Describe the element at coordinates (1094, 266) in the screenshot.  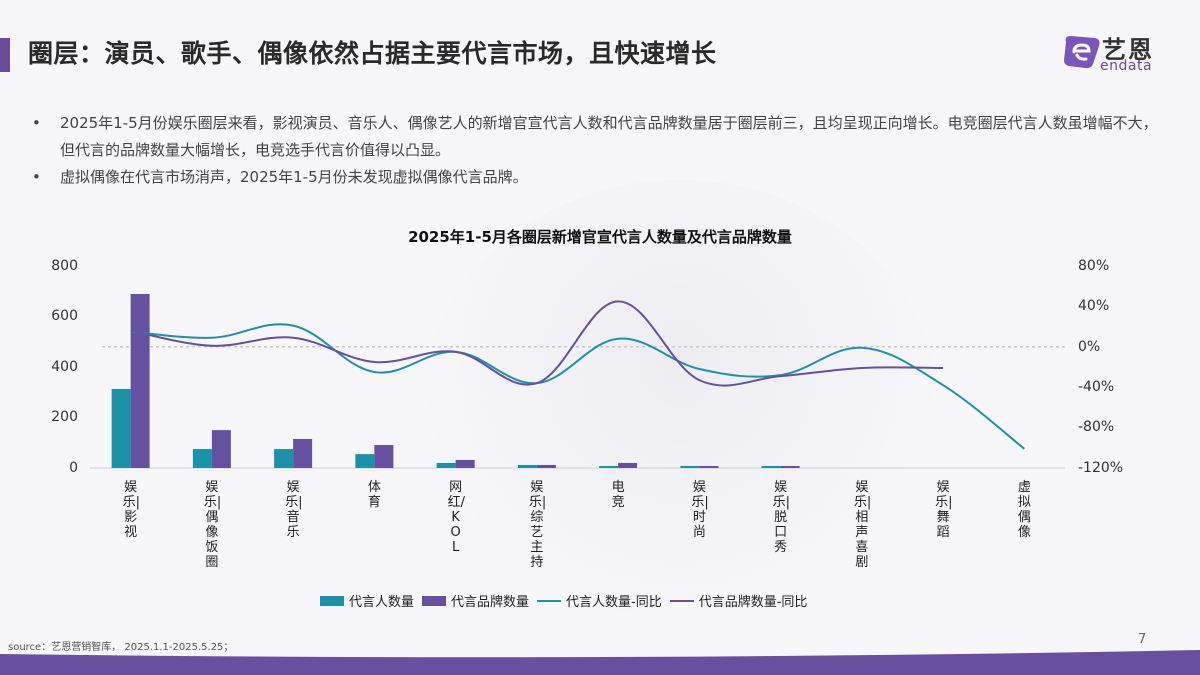
I see `right-axis-tick: 80%` at that location.